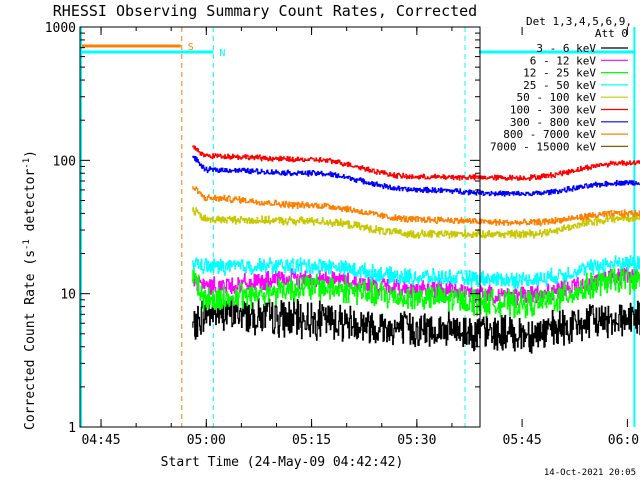 This screenshot has height=480, width=640. What do you see at coordinates (553, 110) in the screenshot?
I see `legend-label: 100 - 300 keV` at bounding box center [553, 110].